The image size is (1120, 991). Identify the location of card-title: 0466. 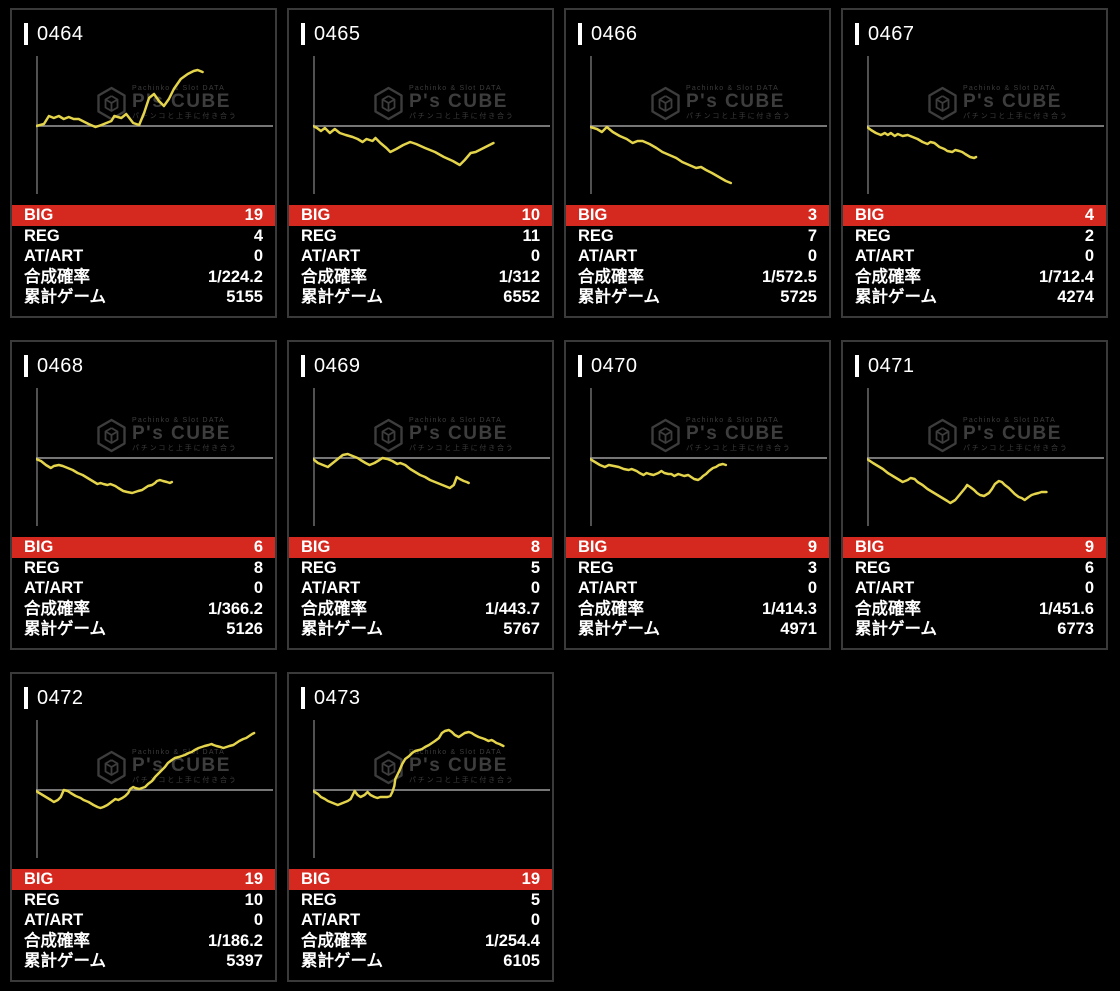
(608, 34).